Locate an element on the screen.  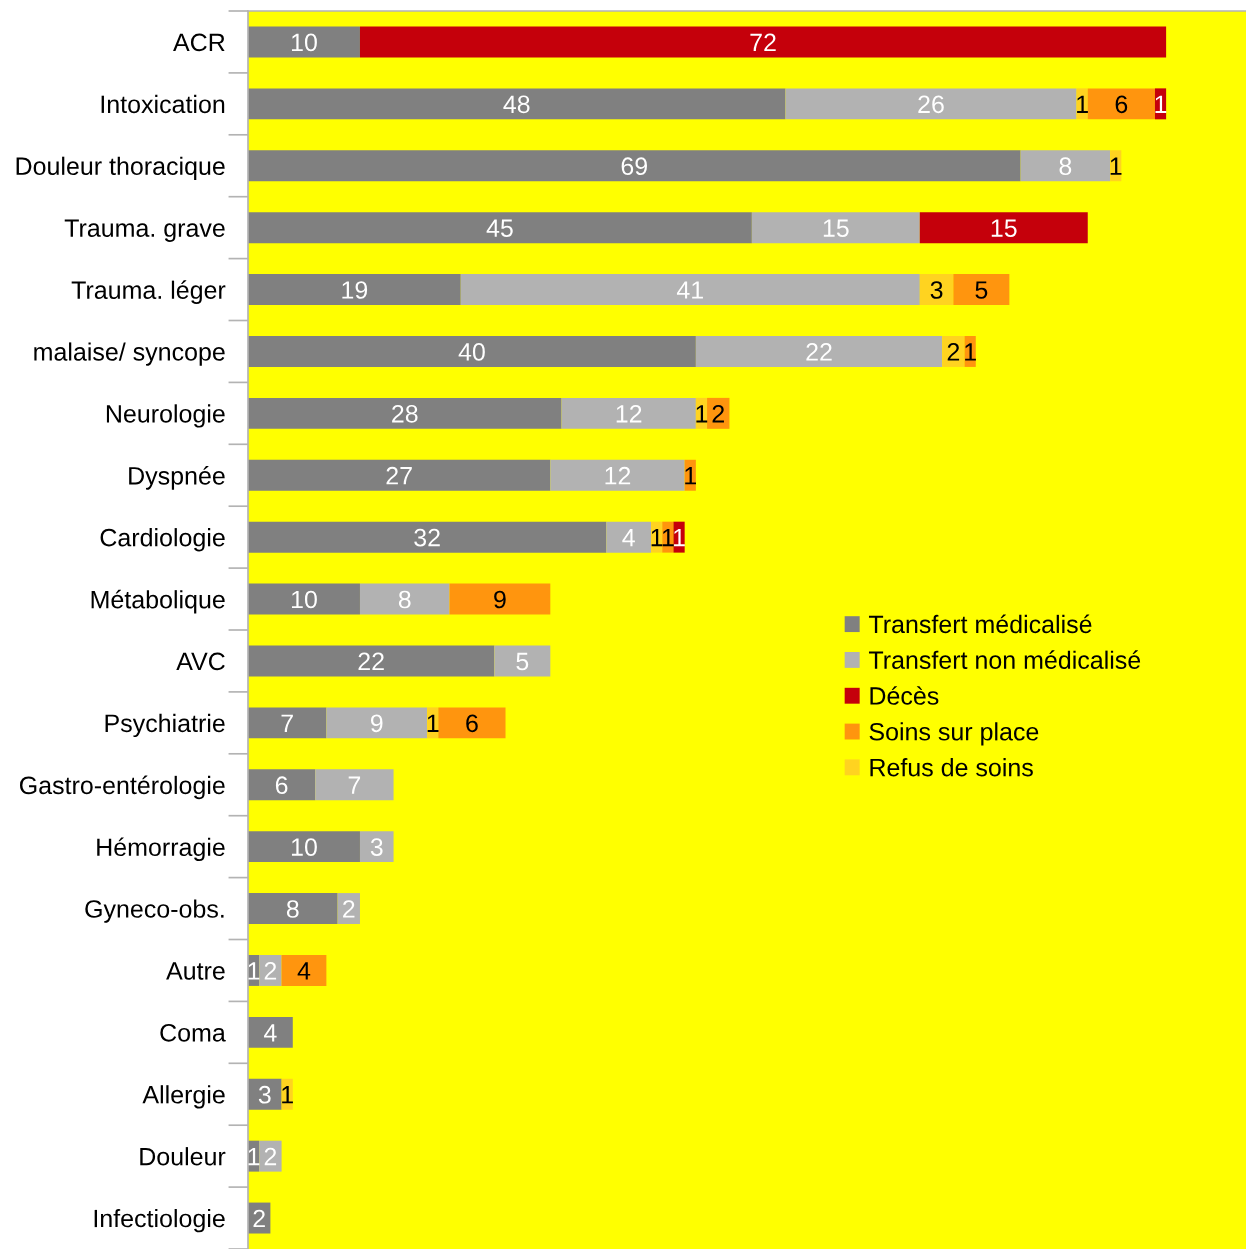
data-label: 15 is located at coordinates (836, 228).